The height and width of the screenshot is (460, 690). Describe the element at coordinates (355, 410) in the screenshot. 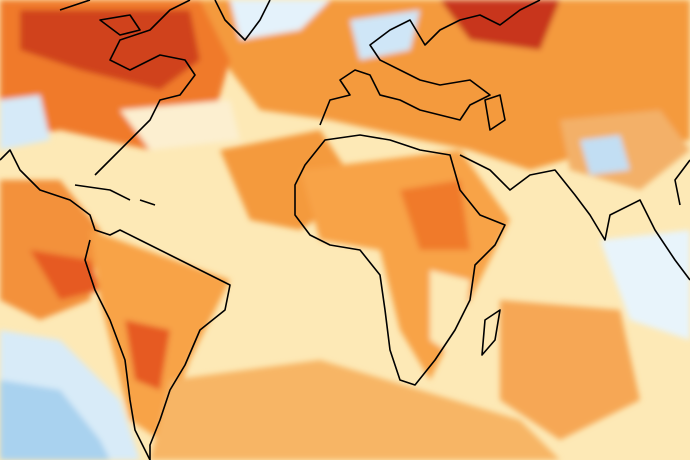

I see `anomaly-south-atlantic` at that location.